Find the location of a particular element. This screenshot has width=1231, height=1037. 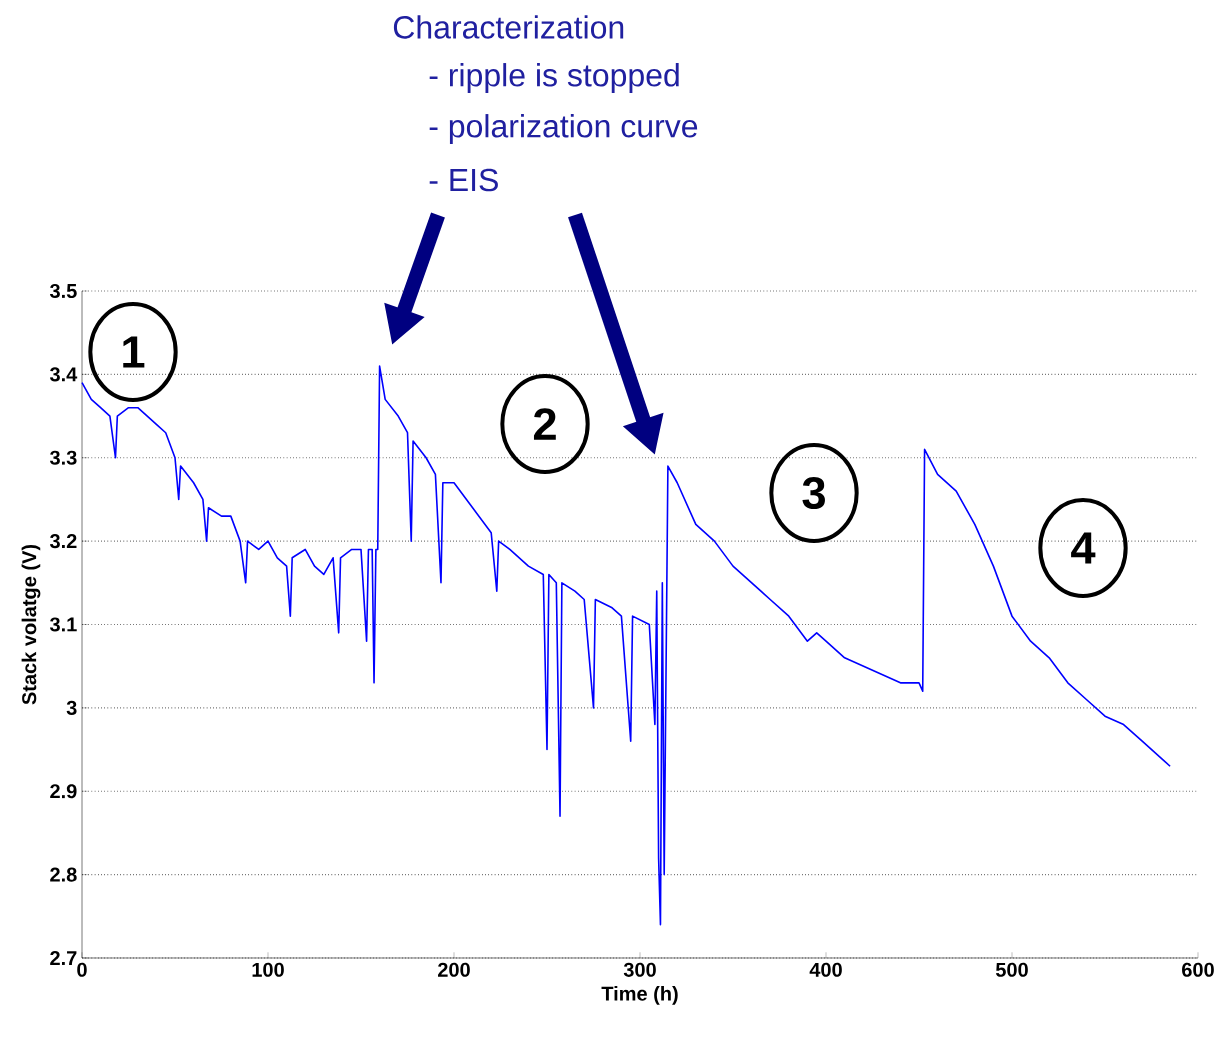

x-axis-title: Time (h) is located at coordinates (639, 995).